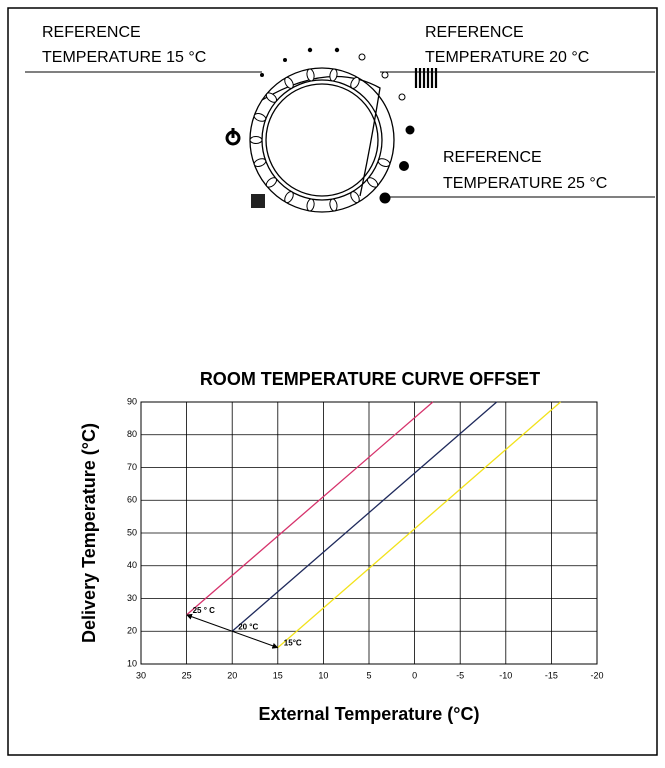 The image size is (665, 768). Describe the element at coordinates (293, 643) in the screenshot. I see `curve-label: 15°C` at that location.